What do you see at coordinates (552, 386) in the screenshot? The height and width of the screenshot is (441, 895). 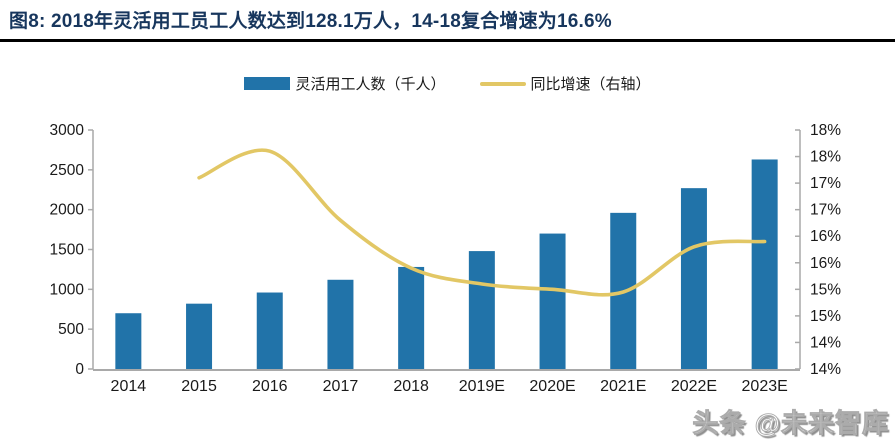 I see `x-axis-label: 2020E` at bounding box center [552, 386].